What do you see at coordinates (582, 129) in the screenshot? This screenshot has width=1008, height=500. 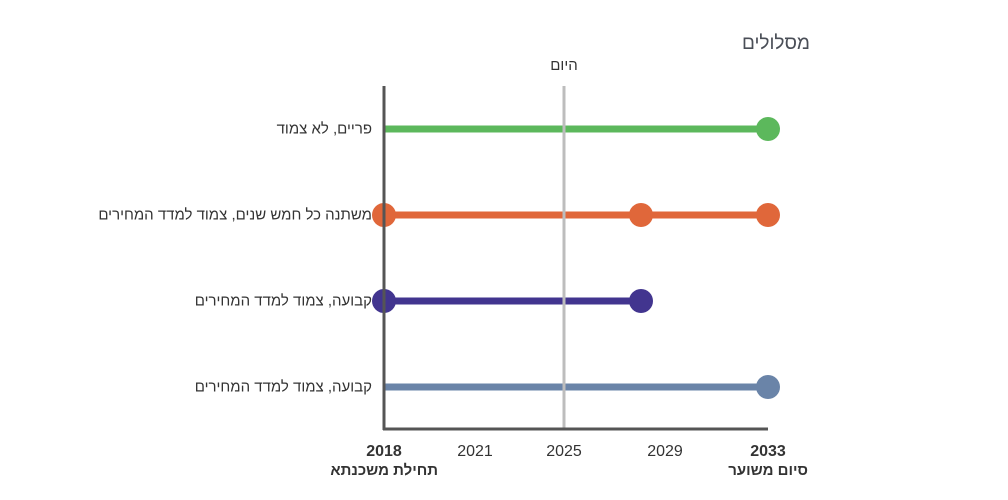 I see `series-prime` at bounding box center [582, 129].